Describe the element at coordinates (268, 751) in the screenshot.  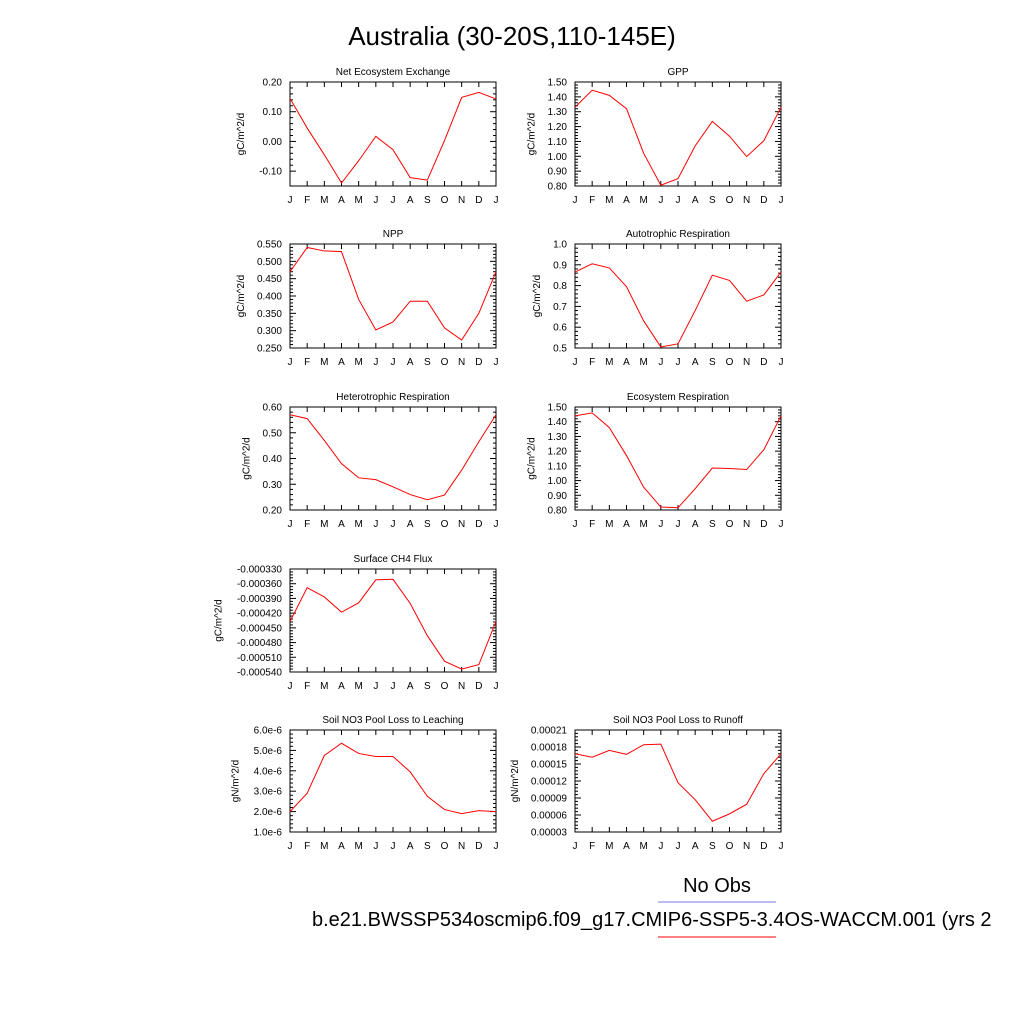
I see `y-tick-label: 5.0e-6` at that location.